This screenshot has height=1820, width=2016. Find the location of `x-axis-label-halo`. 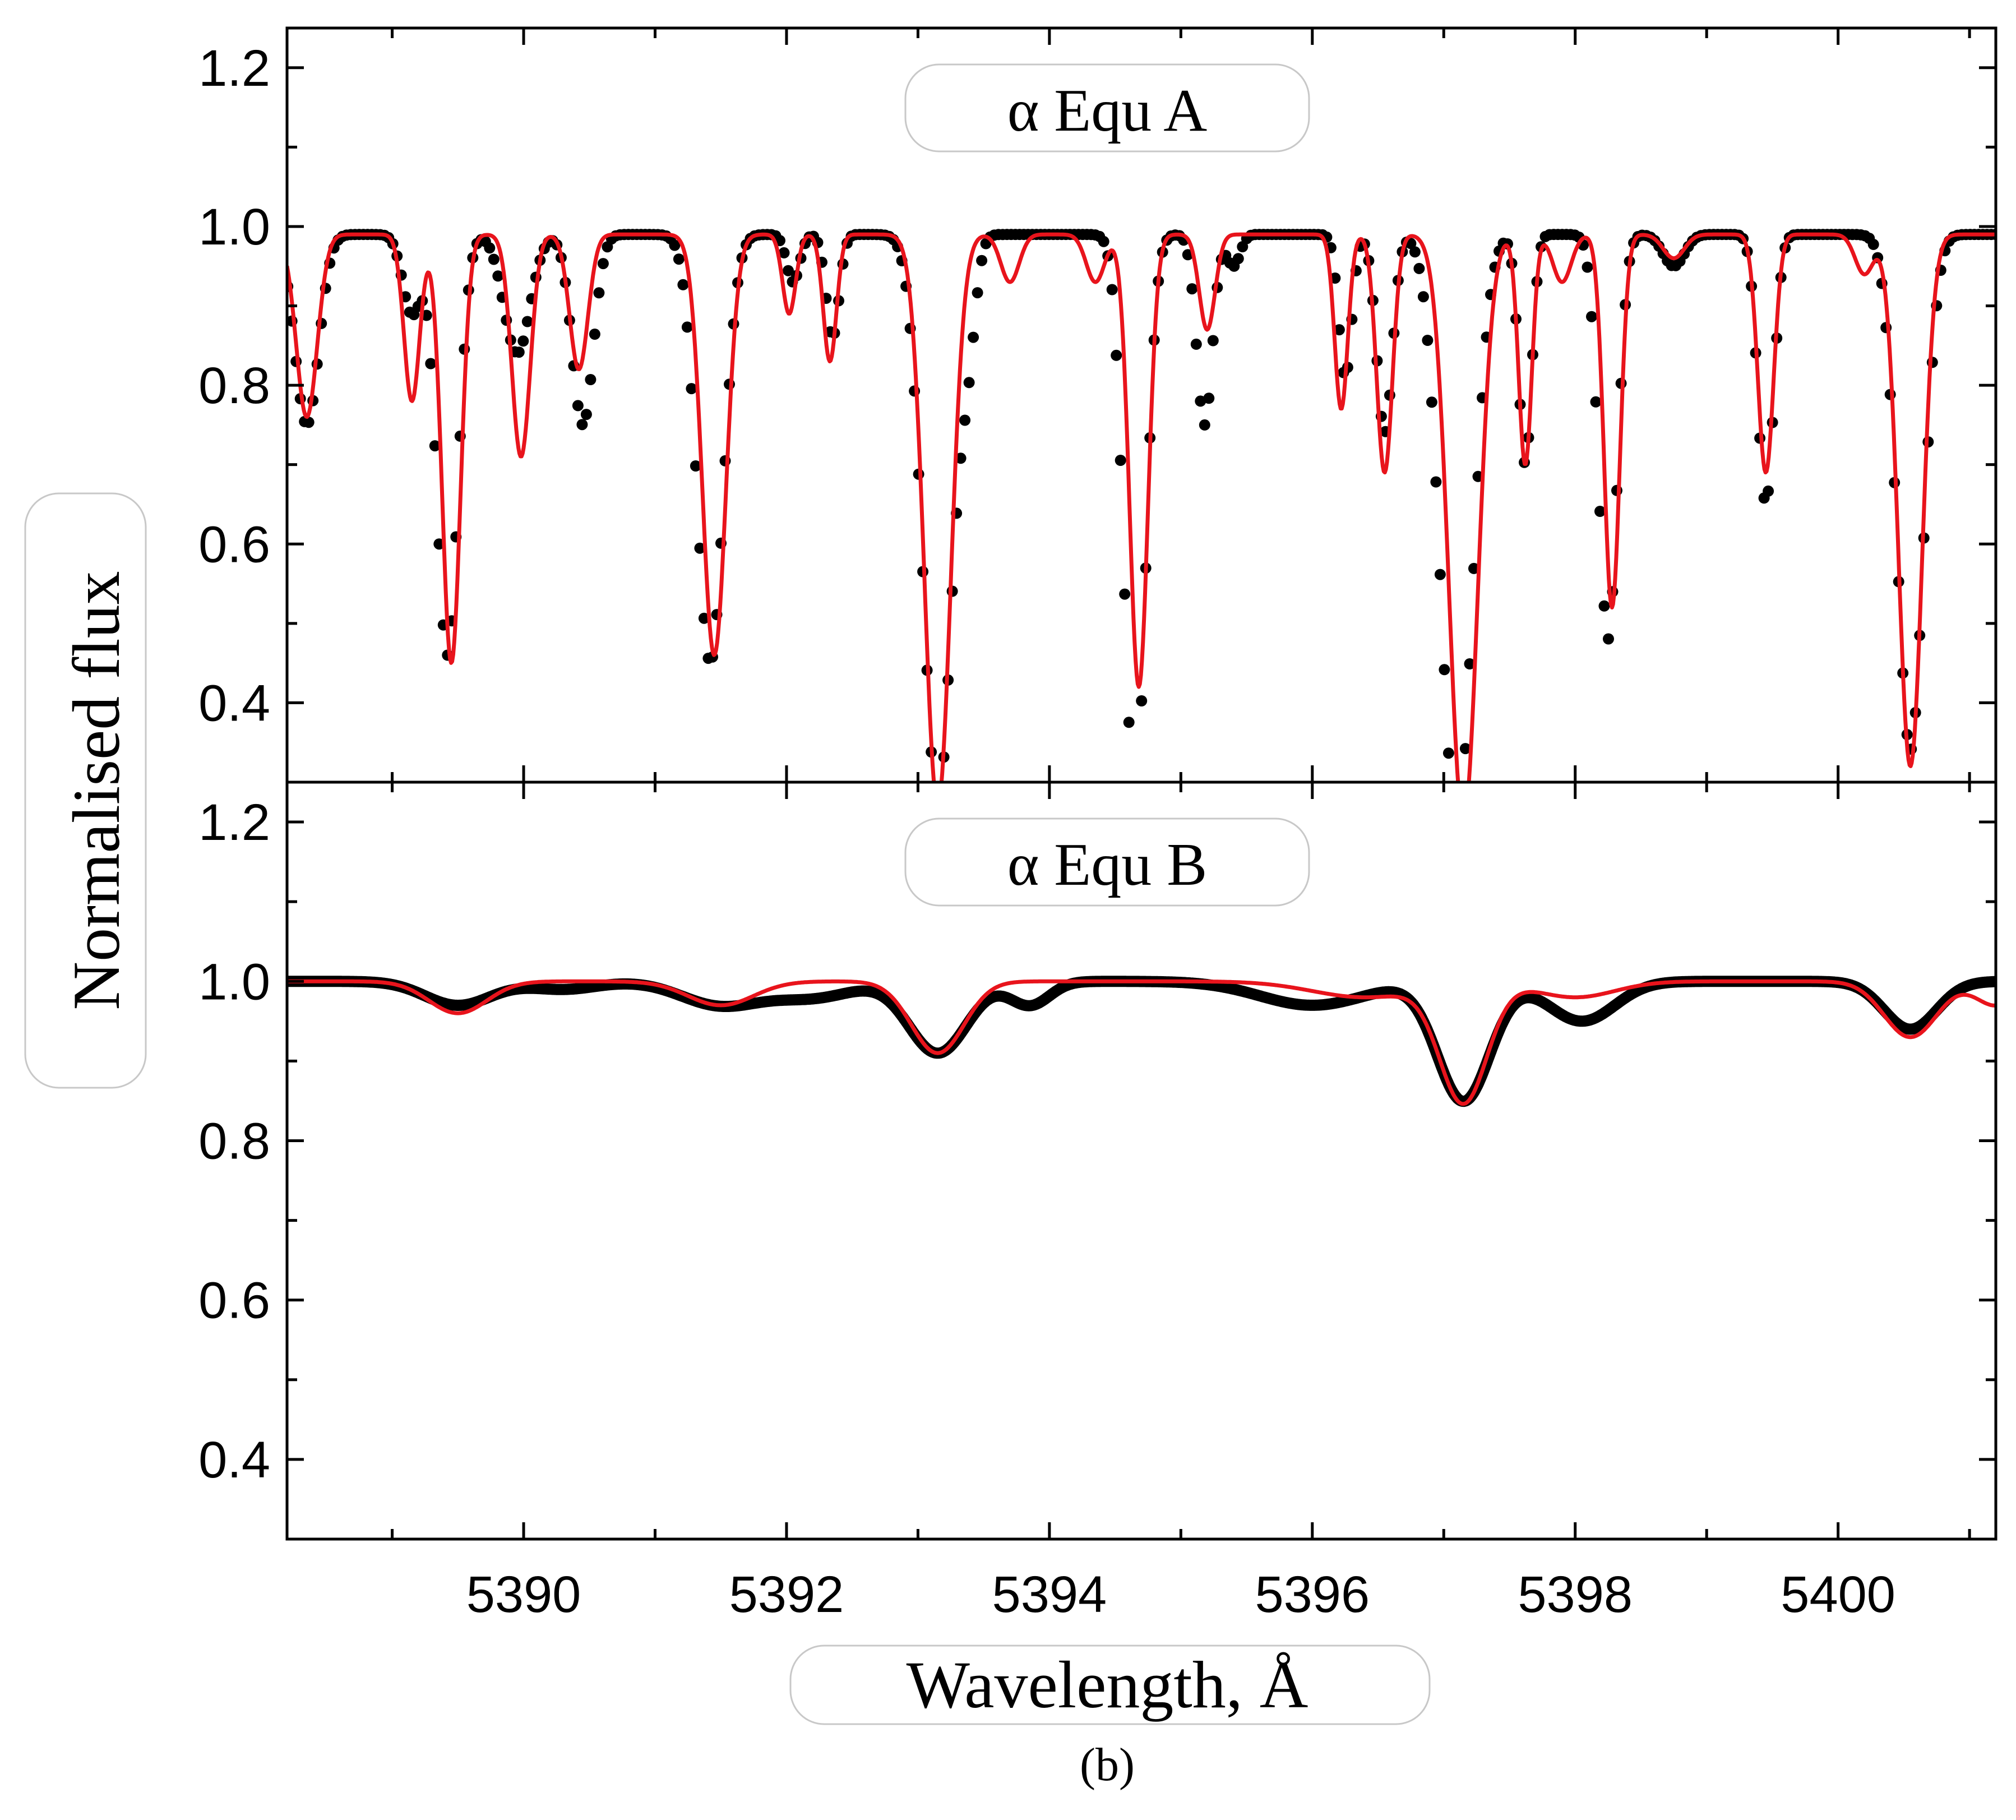

x-axis-label-halo is located at coordinates (1110, 1685).